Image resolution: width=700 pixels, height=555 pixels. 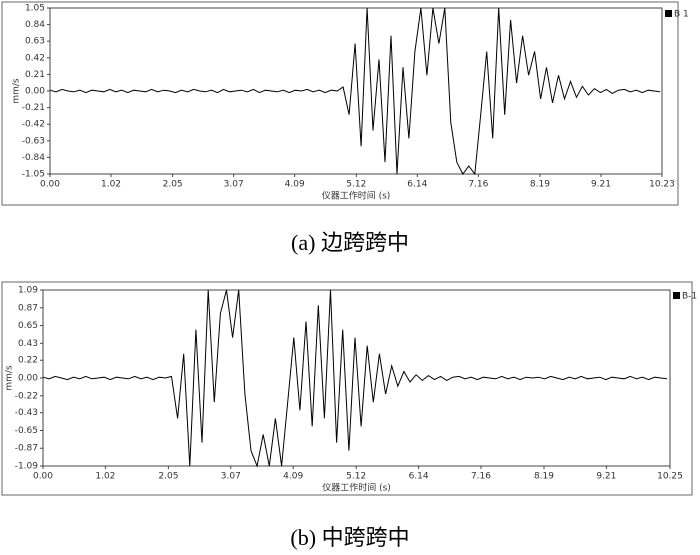 I want to click on caption: (a) 边跨跨中, so click(x=350, y=242).